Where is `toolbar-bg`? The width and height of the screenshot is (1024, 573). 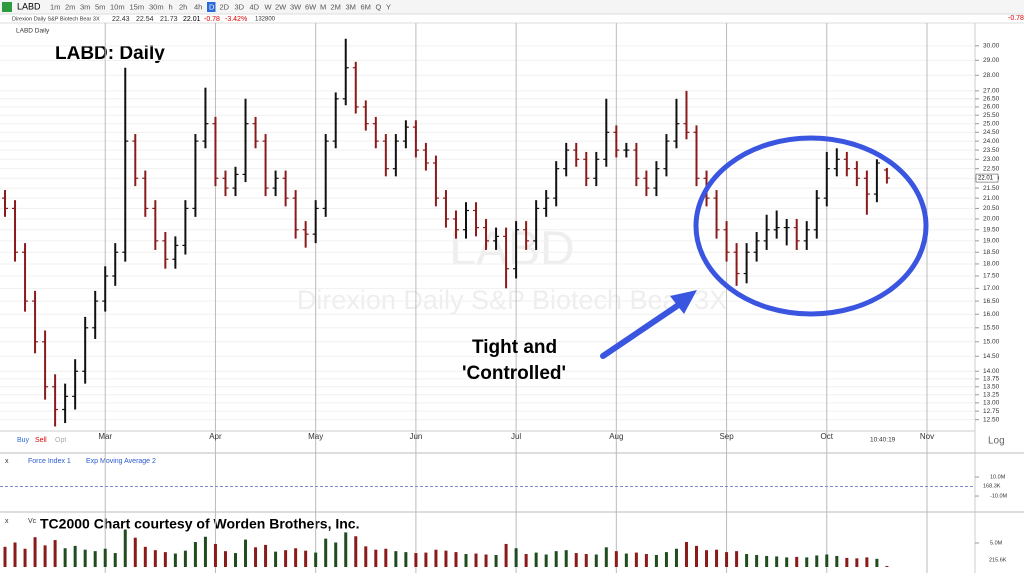 toolbar-bg is located at coordinates (512, 7).